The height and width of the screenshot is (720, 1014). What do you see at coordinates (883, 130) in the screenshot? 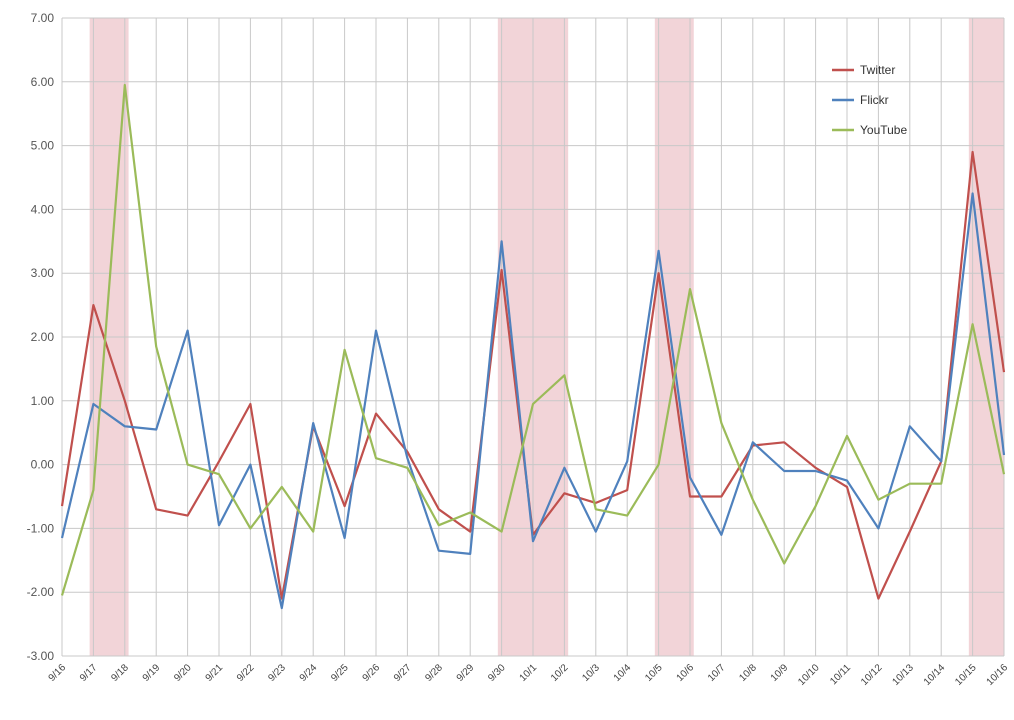
I see `legend-label-youtube: YouTube` at bounding box center [883, 130].